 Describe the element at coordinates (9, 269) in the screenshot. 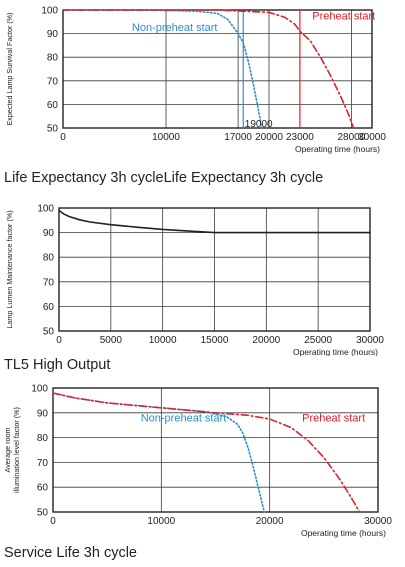

I see `y-axis-label: Lamp Lumen Maintenance factor (%)` at that location.